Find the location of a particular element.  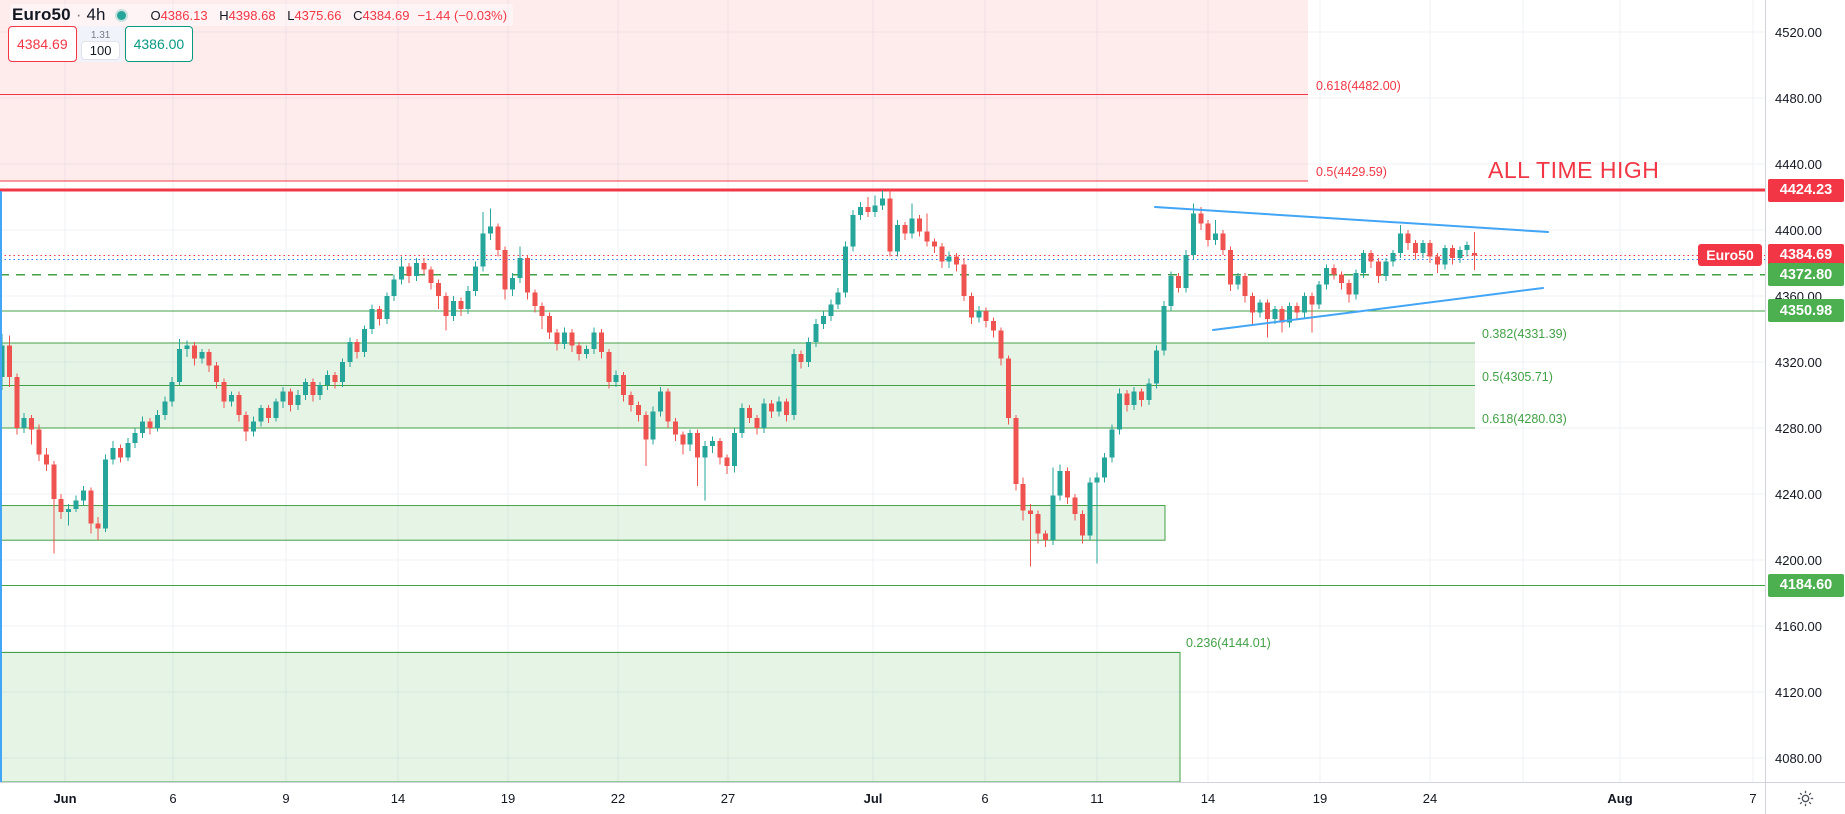

quantity-value: 100 is located at coordinates (100, 50).